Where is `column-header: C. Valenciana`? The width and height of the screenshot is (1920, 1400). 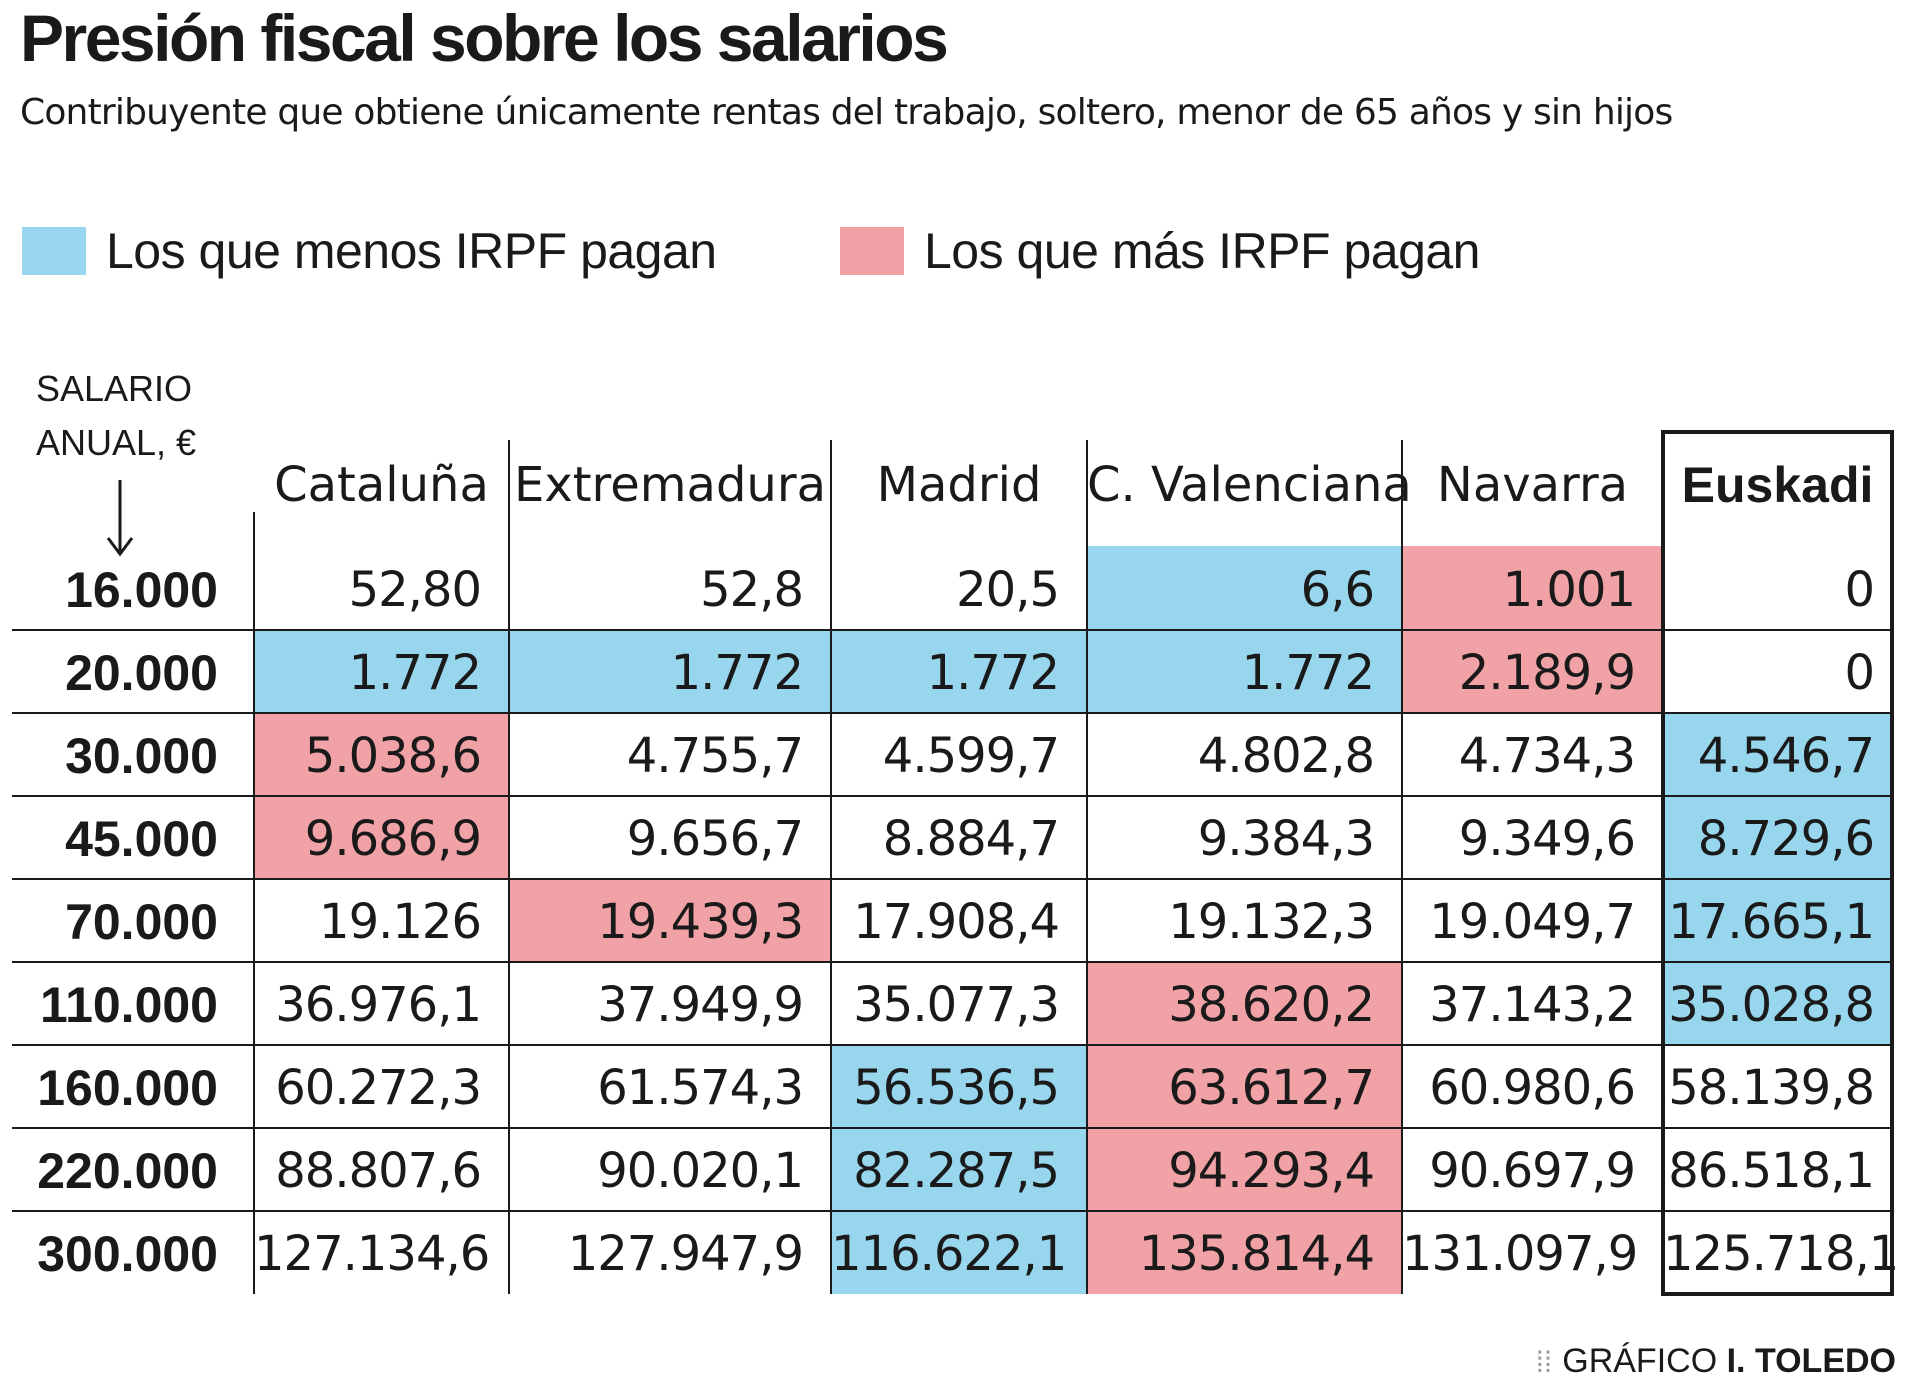 column-header: C. Valenciana is located at coordinates (1249, 485).